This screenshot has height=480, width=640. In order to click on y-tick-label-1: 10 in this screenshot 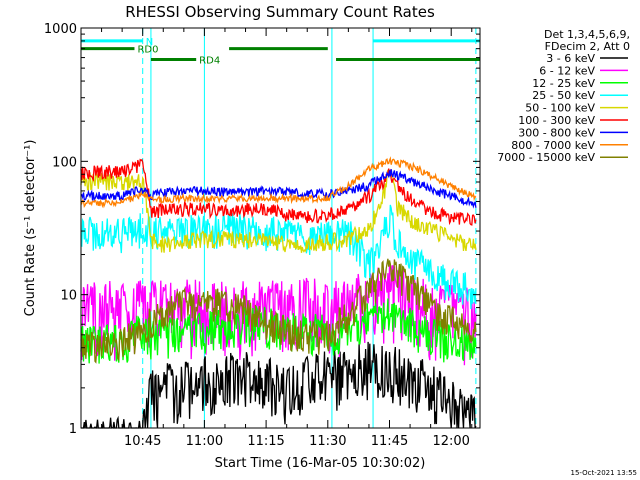, I will do `click(68, 296)`.